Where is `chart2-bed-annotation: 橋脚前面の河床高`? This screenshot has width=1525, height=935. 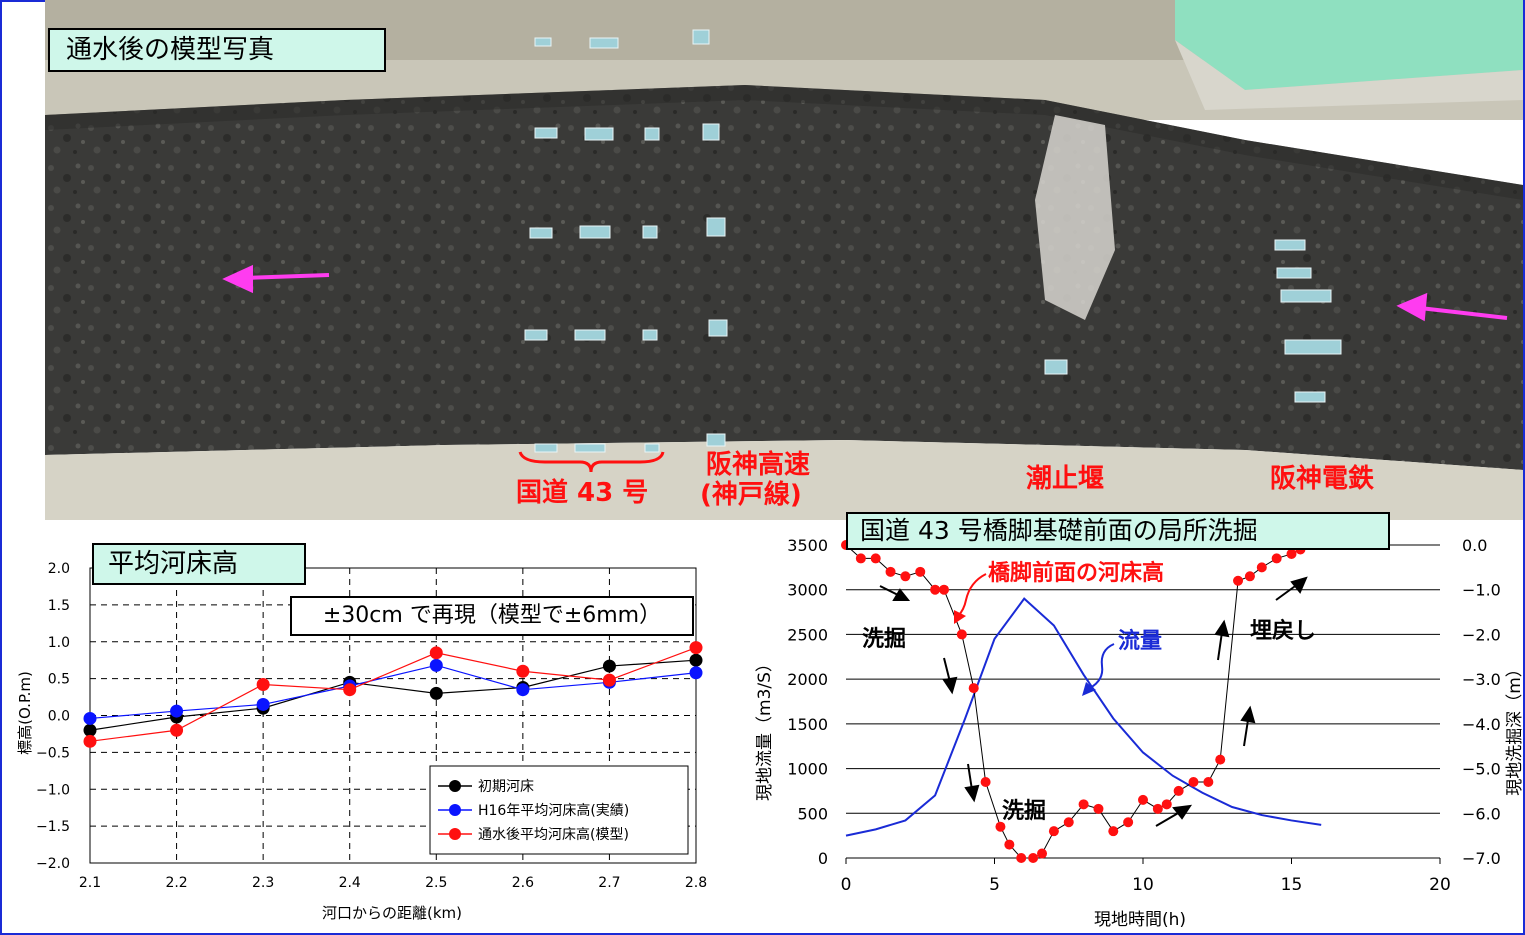
chart2-bed-annotation: 橋脚前面の河床高 is located at coordinates (1076, 573).